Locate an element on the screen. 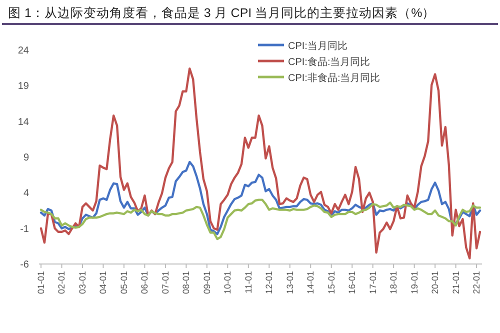  x-tick-label: 05-01 is located at coordinates (123, 282).